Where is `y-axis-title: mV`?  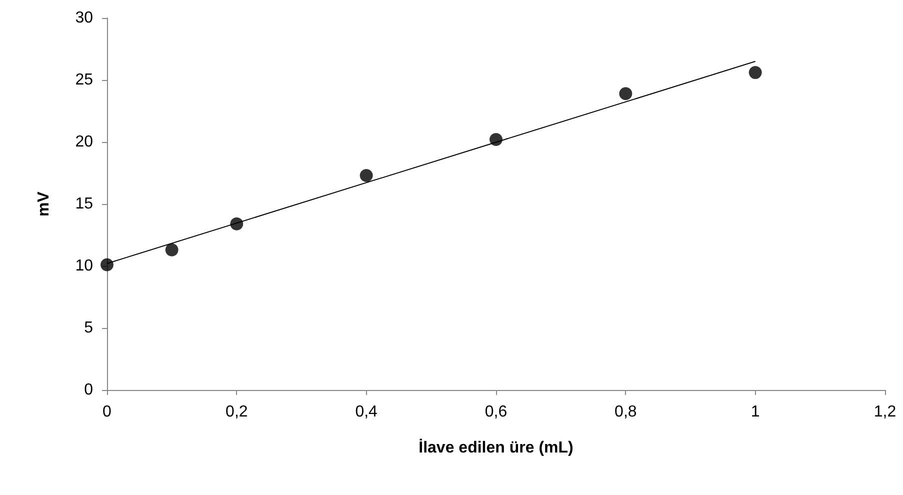
y-axis-title: mV is located at coordinates (44, 203).